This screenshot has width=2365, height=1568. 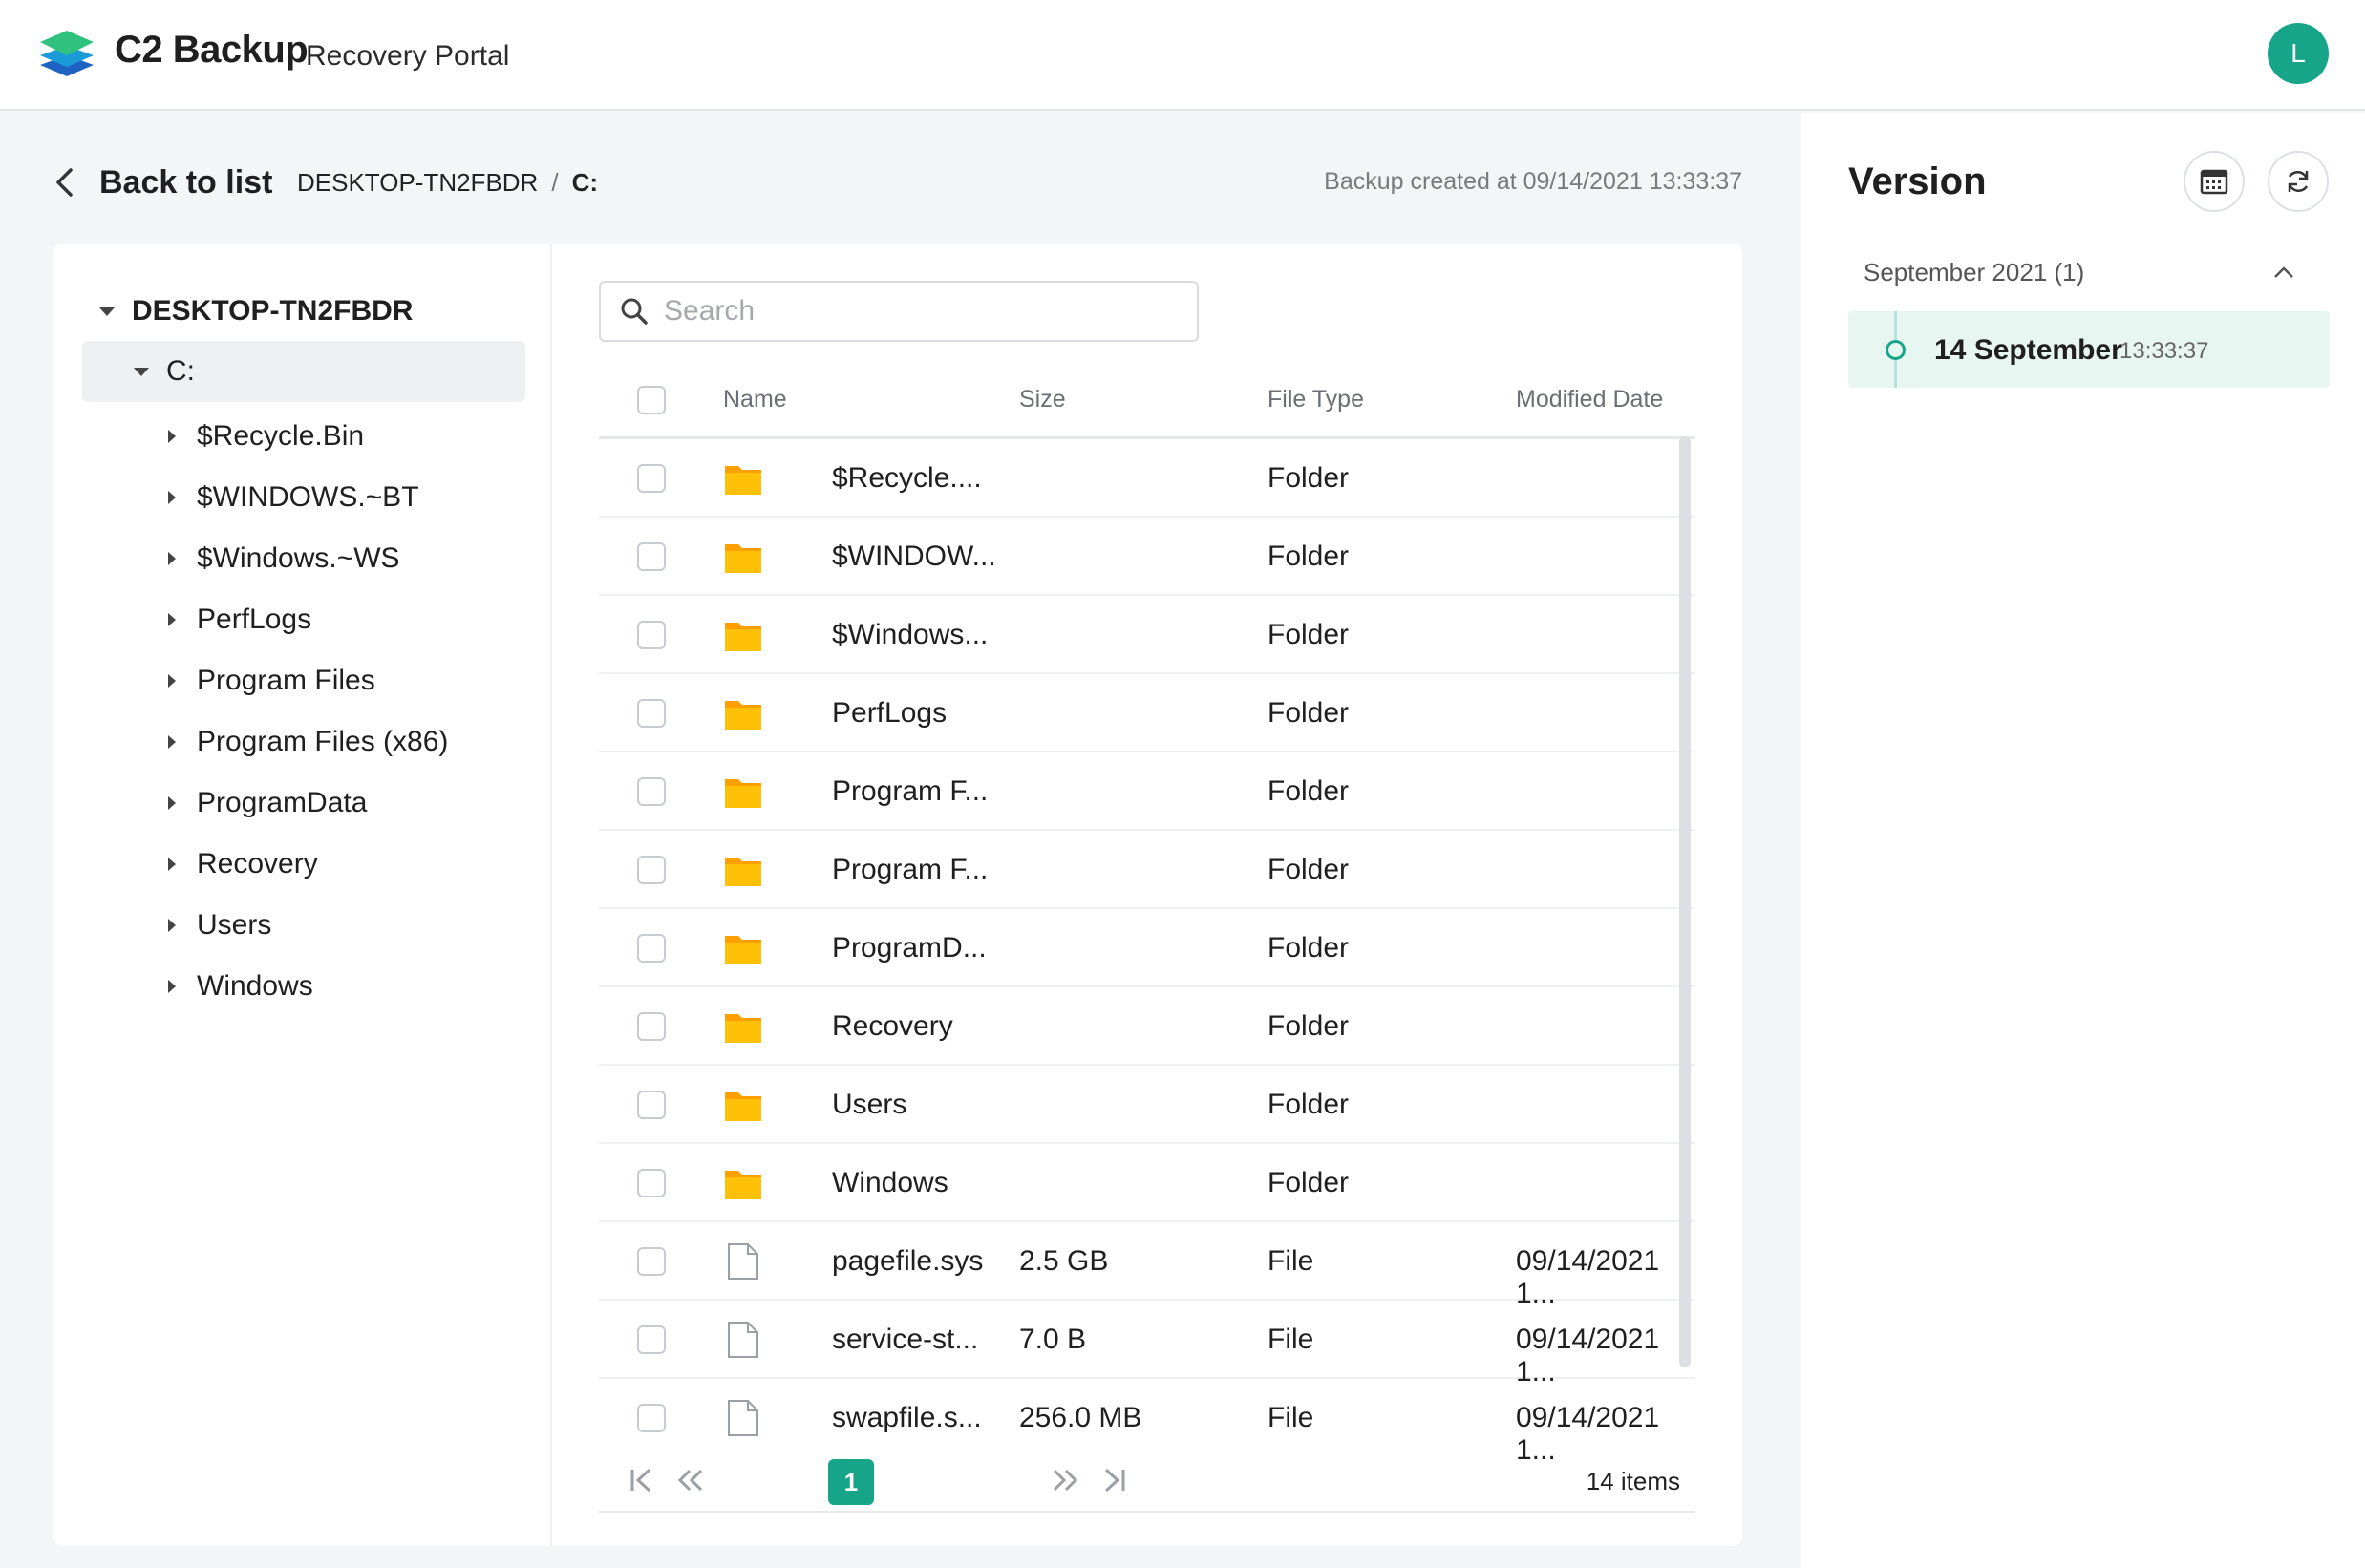 I want to click on tree-item-label: $Windows.~WS, so click(x=298, y=558).